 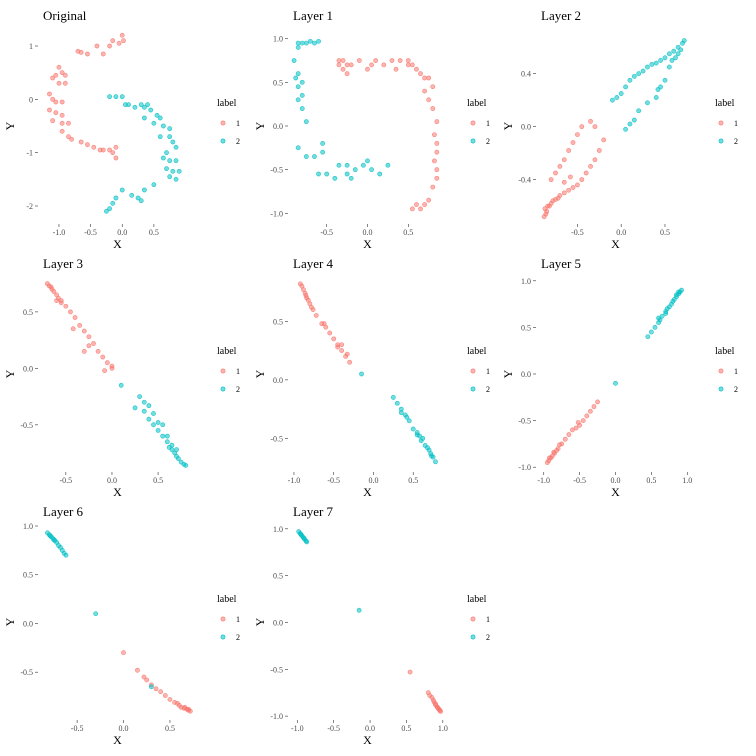 I want to click on y-tick-label: 1.0, so click(x=28, y=526).